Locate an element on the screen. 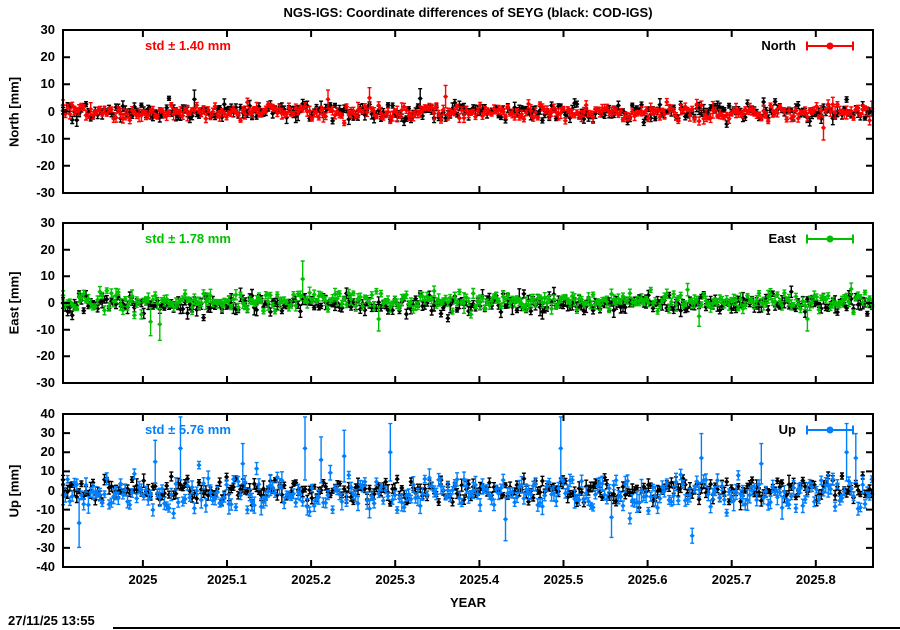 The image size is (900, 630). up-legend-label: Up is located at coordinates (787, 429).